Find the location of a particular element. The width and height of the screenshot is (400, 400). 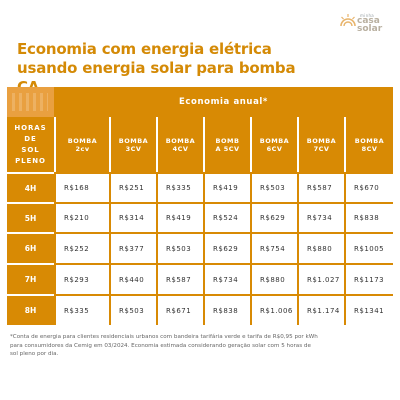

column-header-line: 4CV is located at coordinates (180, 148).